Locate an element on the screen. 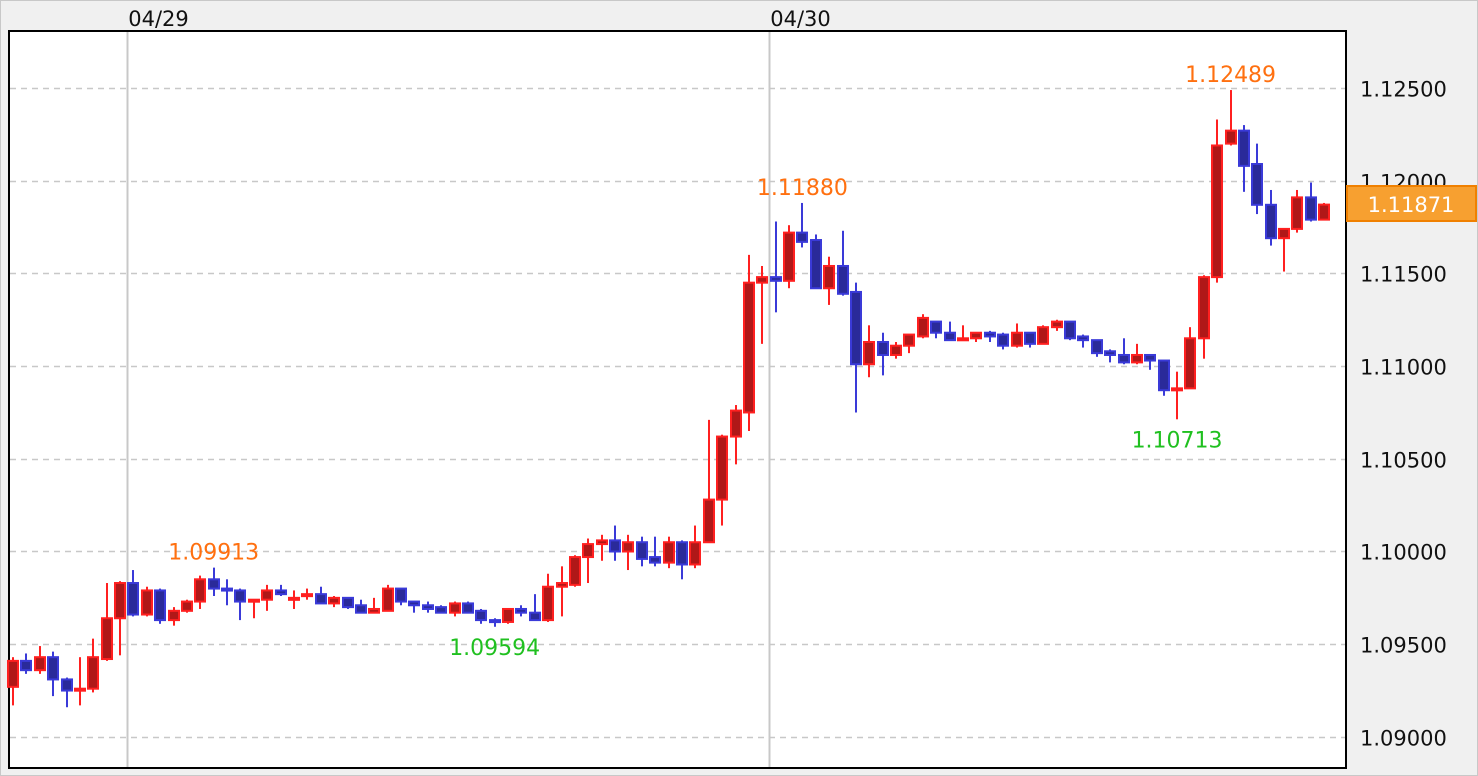 The height and width of the screenshot is (776, 1478). day-label: 04/29 is located at coordinates (158, 19).